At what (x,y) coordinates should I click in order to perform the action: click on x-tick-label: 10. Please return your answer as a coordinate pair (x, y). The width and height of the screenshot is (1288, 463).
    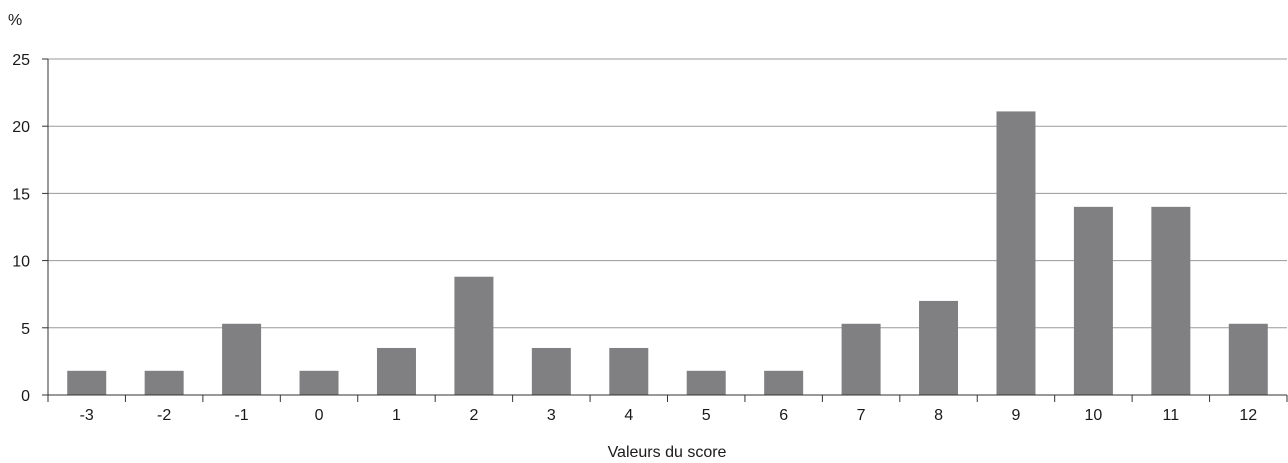
    Looking at the image, I should click on (1094, 415).